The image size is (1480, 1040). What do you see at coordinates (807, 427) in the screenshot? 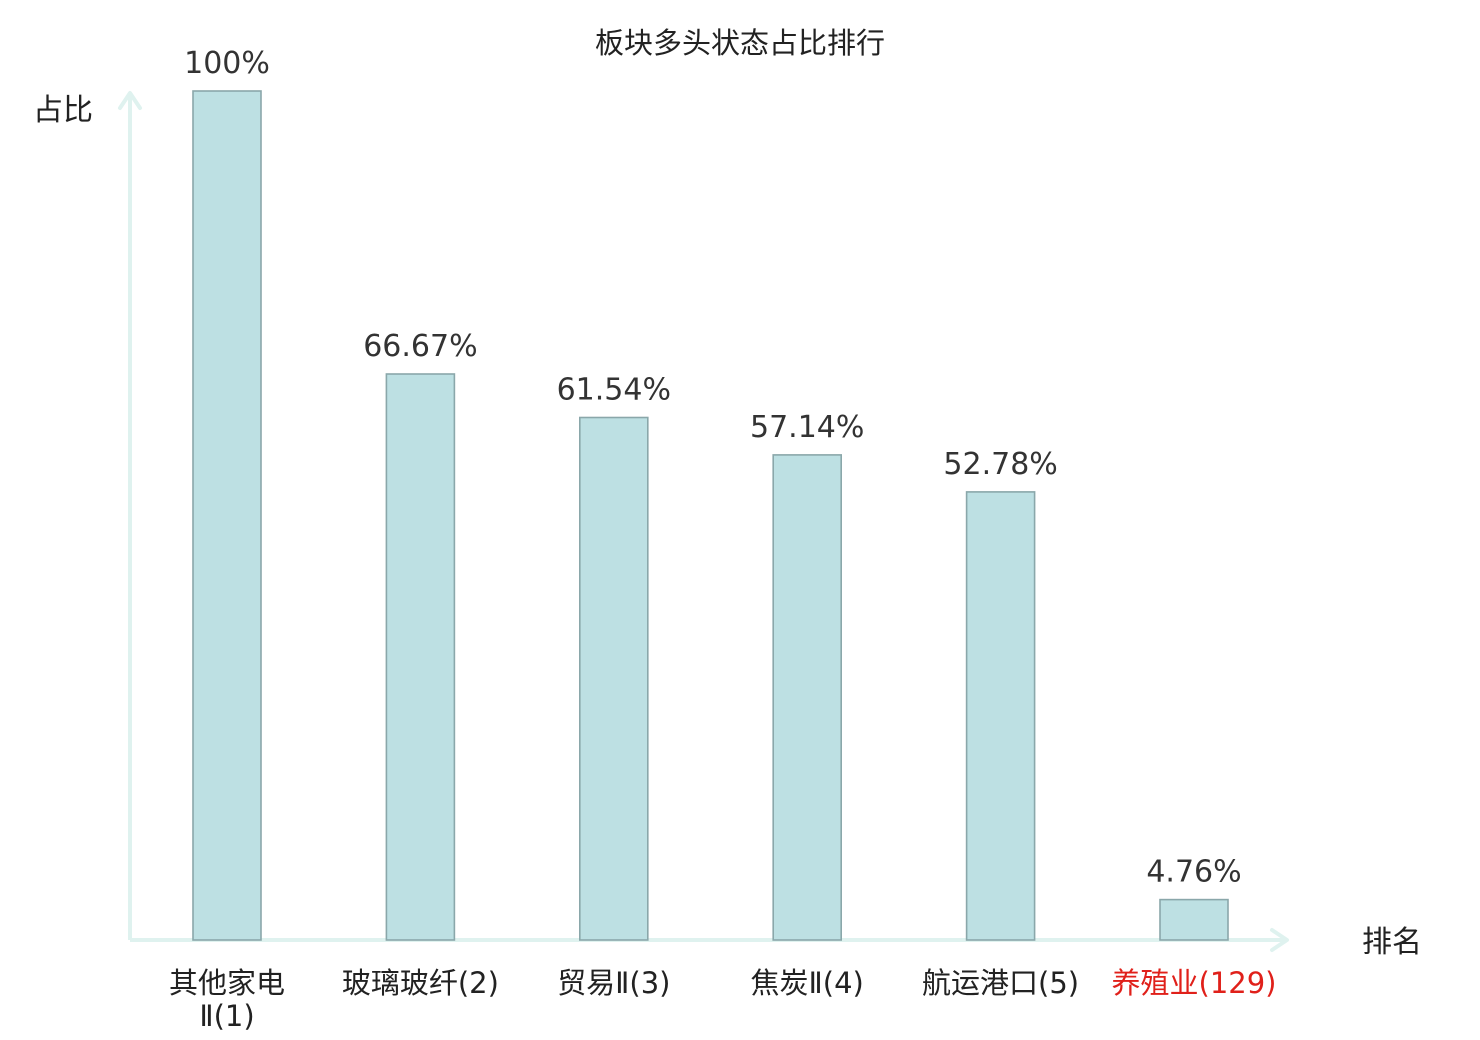
I see `bar-value-label: 57.14%` at bounding box center [807, 427].